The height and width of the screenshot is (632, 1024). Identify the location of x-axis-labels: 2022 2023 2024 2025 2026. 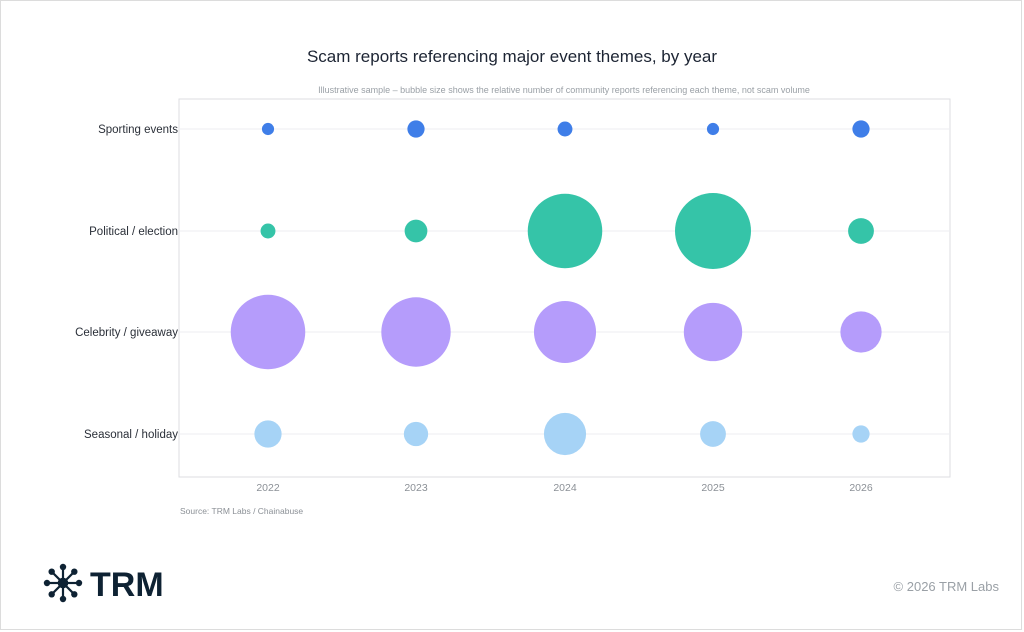
(564, 488).